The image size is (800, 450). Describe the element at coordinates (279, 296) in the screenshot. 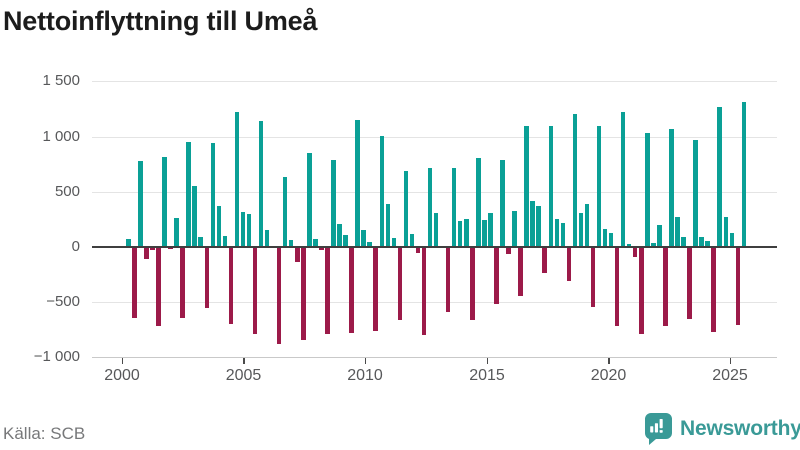

I see `bar-2006Q2` at that location.